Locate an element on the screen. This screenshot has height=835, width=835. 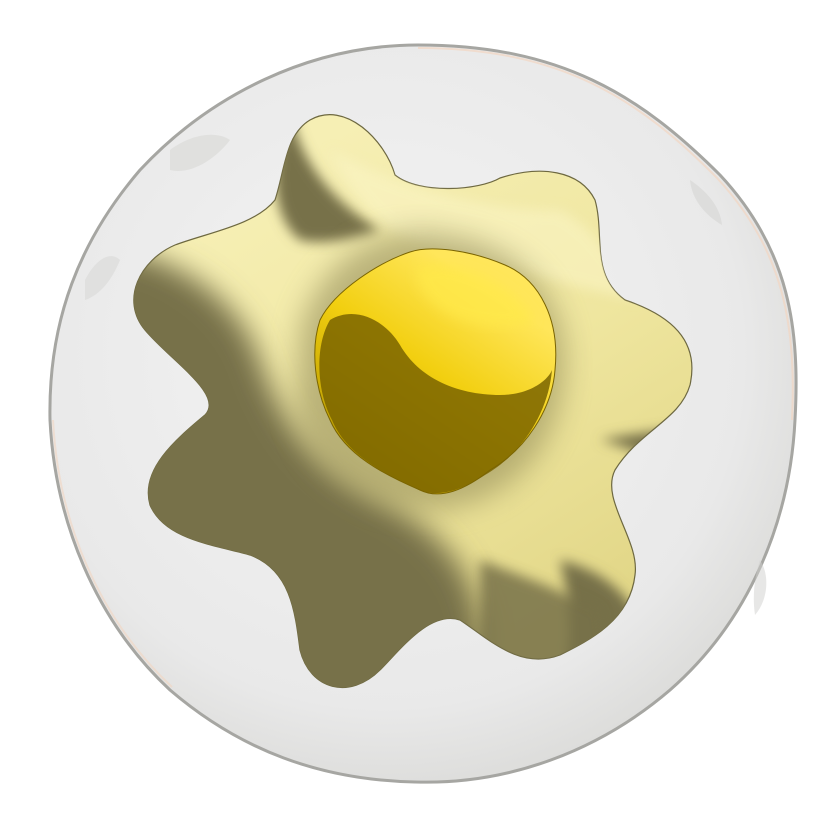
inner-core is located at coordinates (435, 371).